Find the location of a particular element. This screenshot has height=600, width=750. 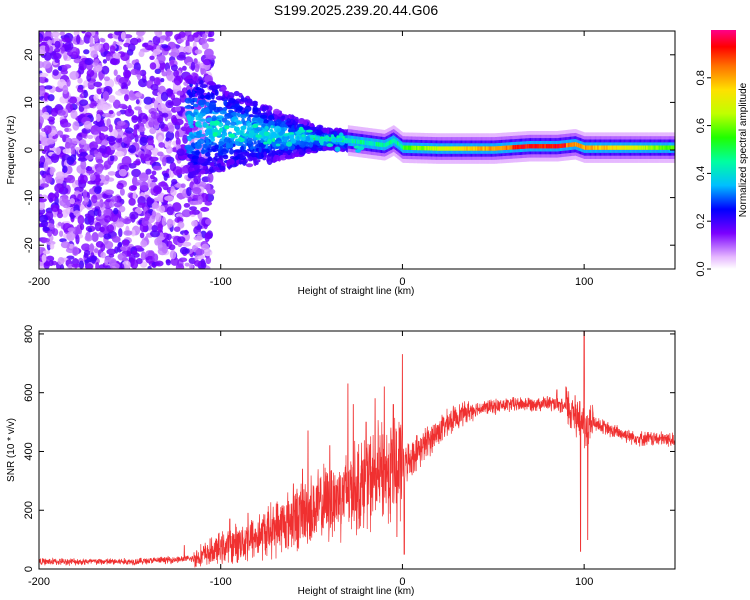

x-tick-label: 0 is located at coordinates (402, 582).